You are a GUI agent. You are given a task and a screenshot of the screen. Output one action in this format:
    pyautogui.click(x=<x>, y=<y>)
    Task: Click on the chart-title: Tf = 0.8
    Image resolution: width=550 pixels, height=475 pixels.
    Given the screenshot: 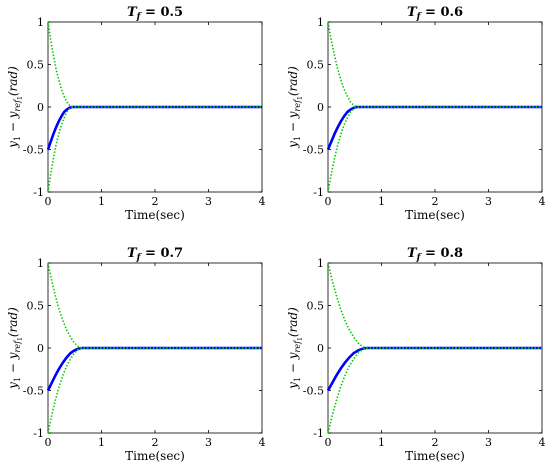 What is the action you would take?
    pyautogui.click(x=435, y=254)
    